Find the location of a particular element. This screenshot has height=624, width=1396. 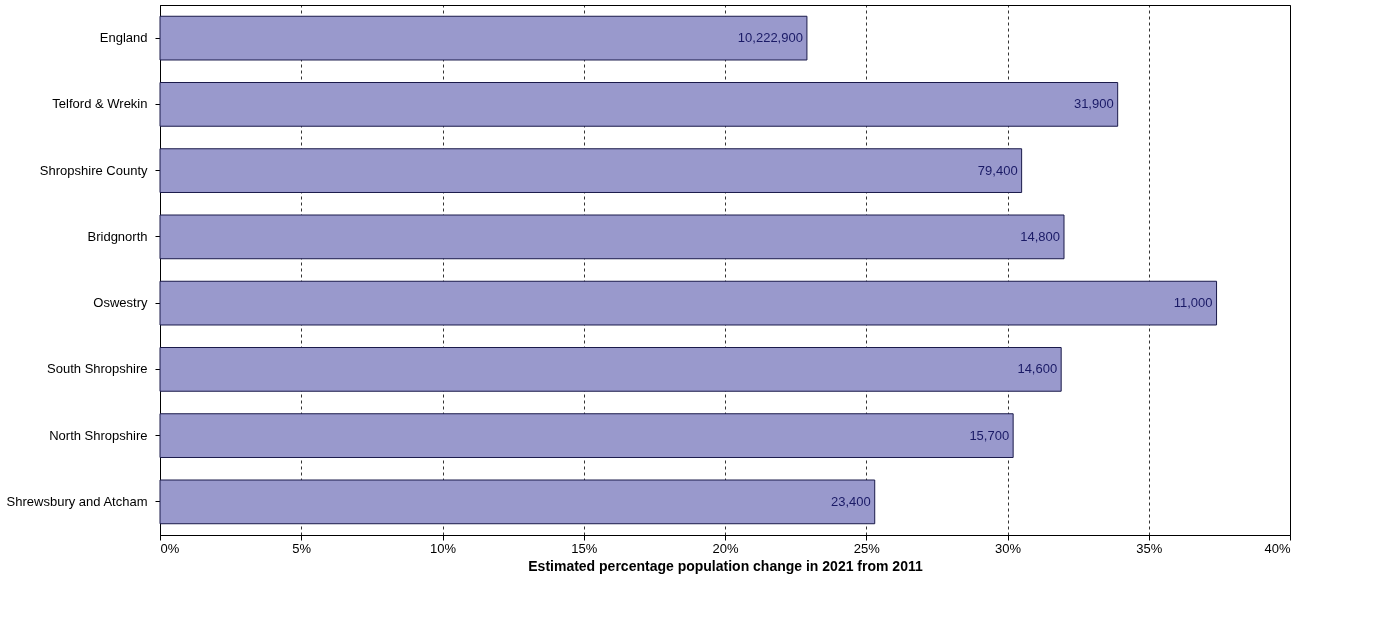

x-tick-label: 20% is located at coordinates (725, 548).